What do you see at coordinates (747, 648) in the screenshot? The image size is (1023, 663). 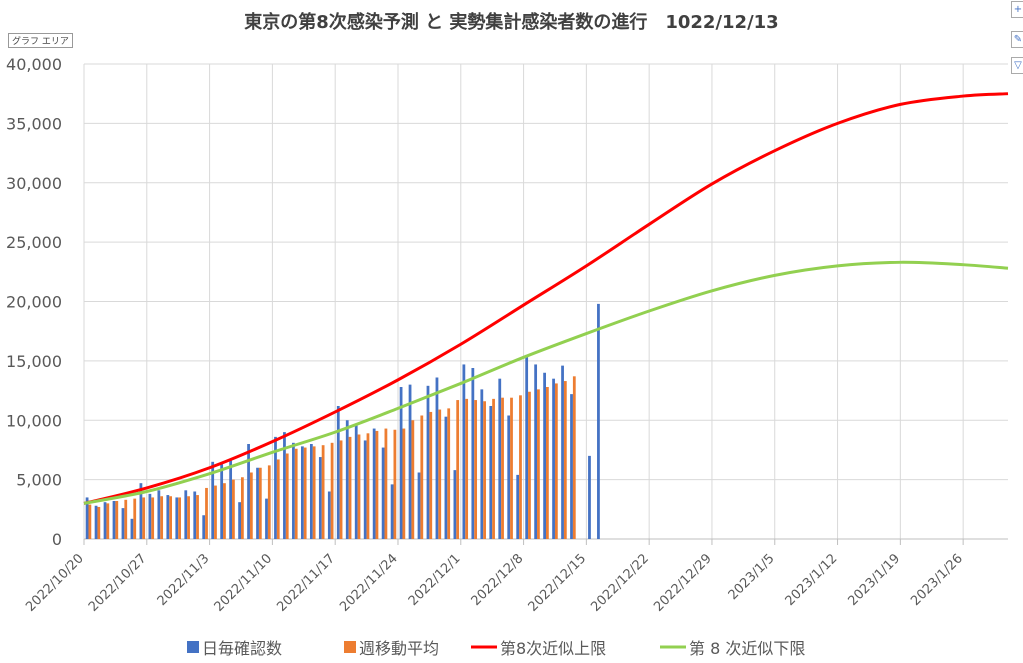 I see `legend-label: 第 8 次近似下限` at bounding box center [747, 648].